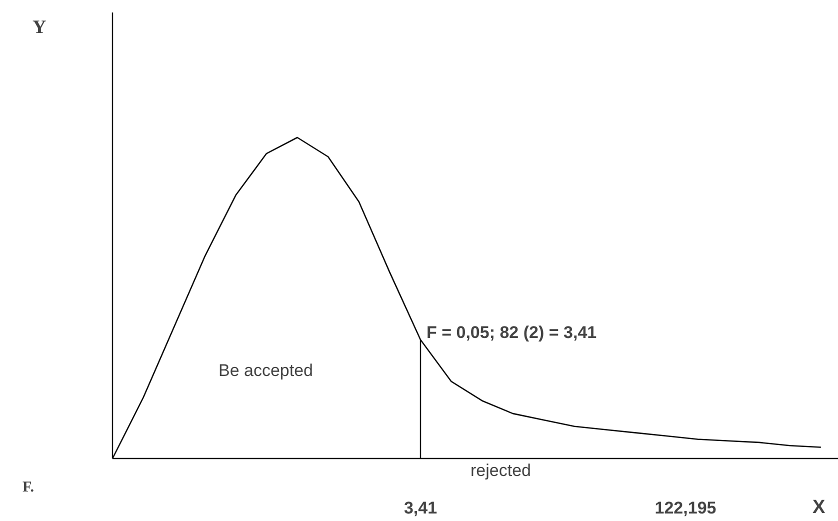  I want to click on text: 3,41, so click(421, 508).